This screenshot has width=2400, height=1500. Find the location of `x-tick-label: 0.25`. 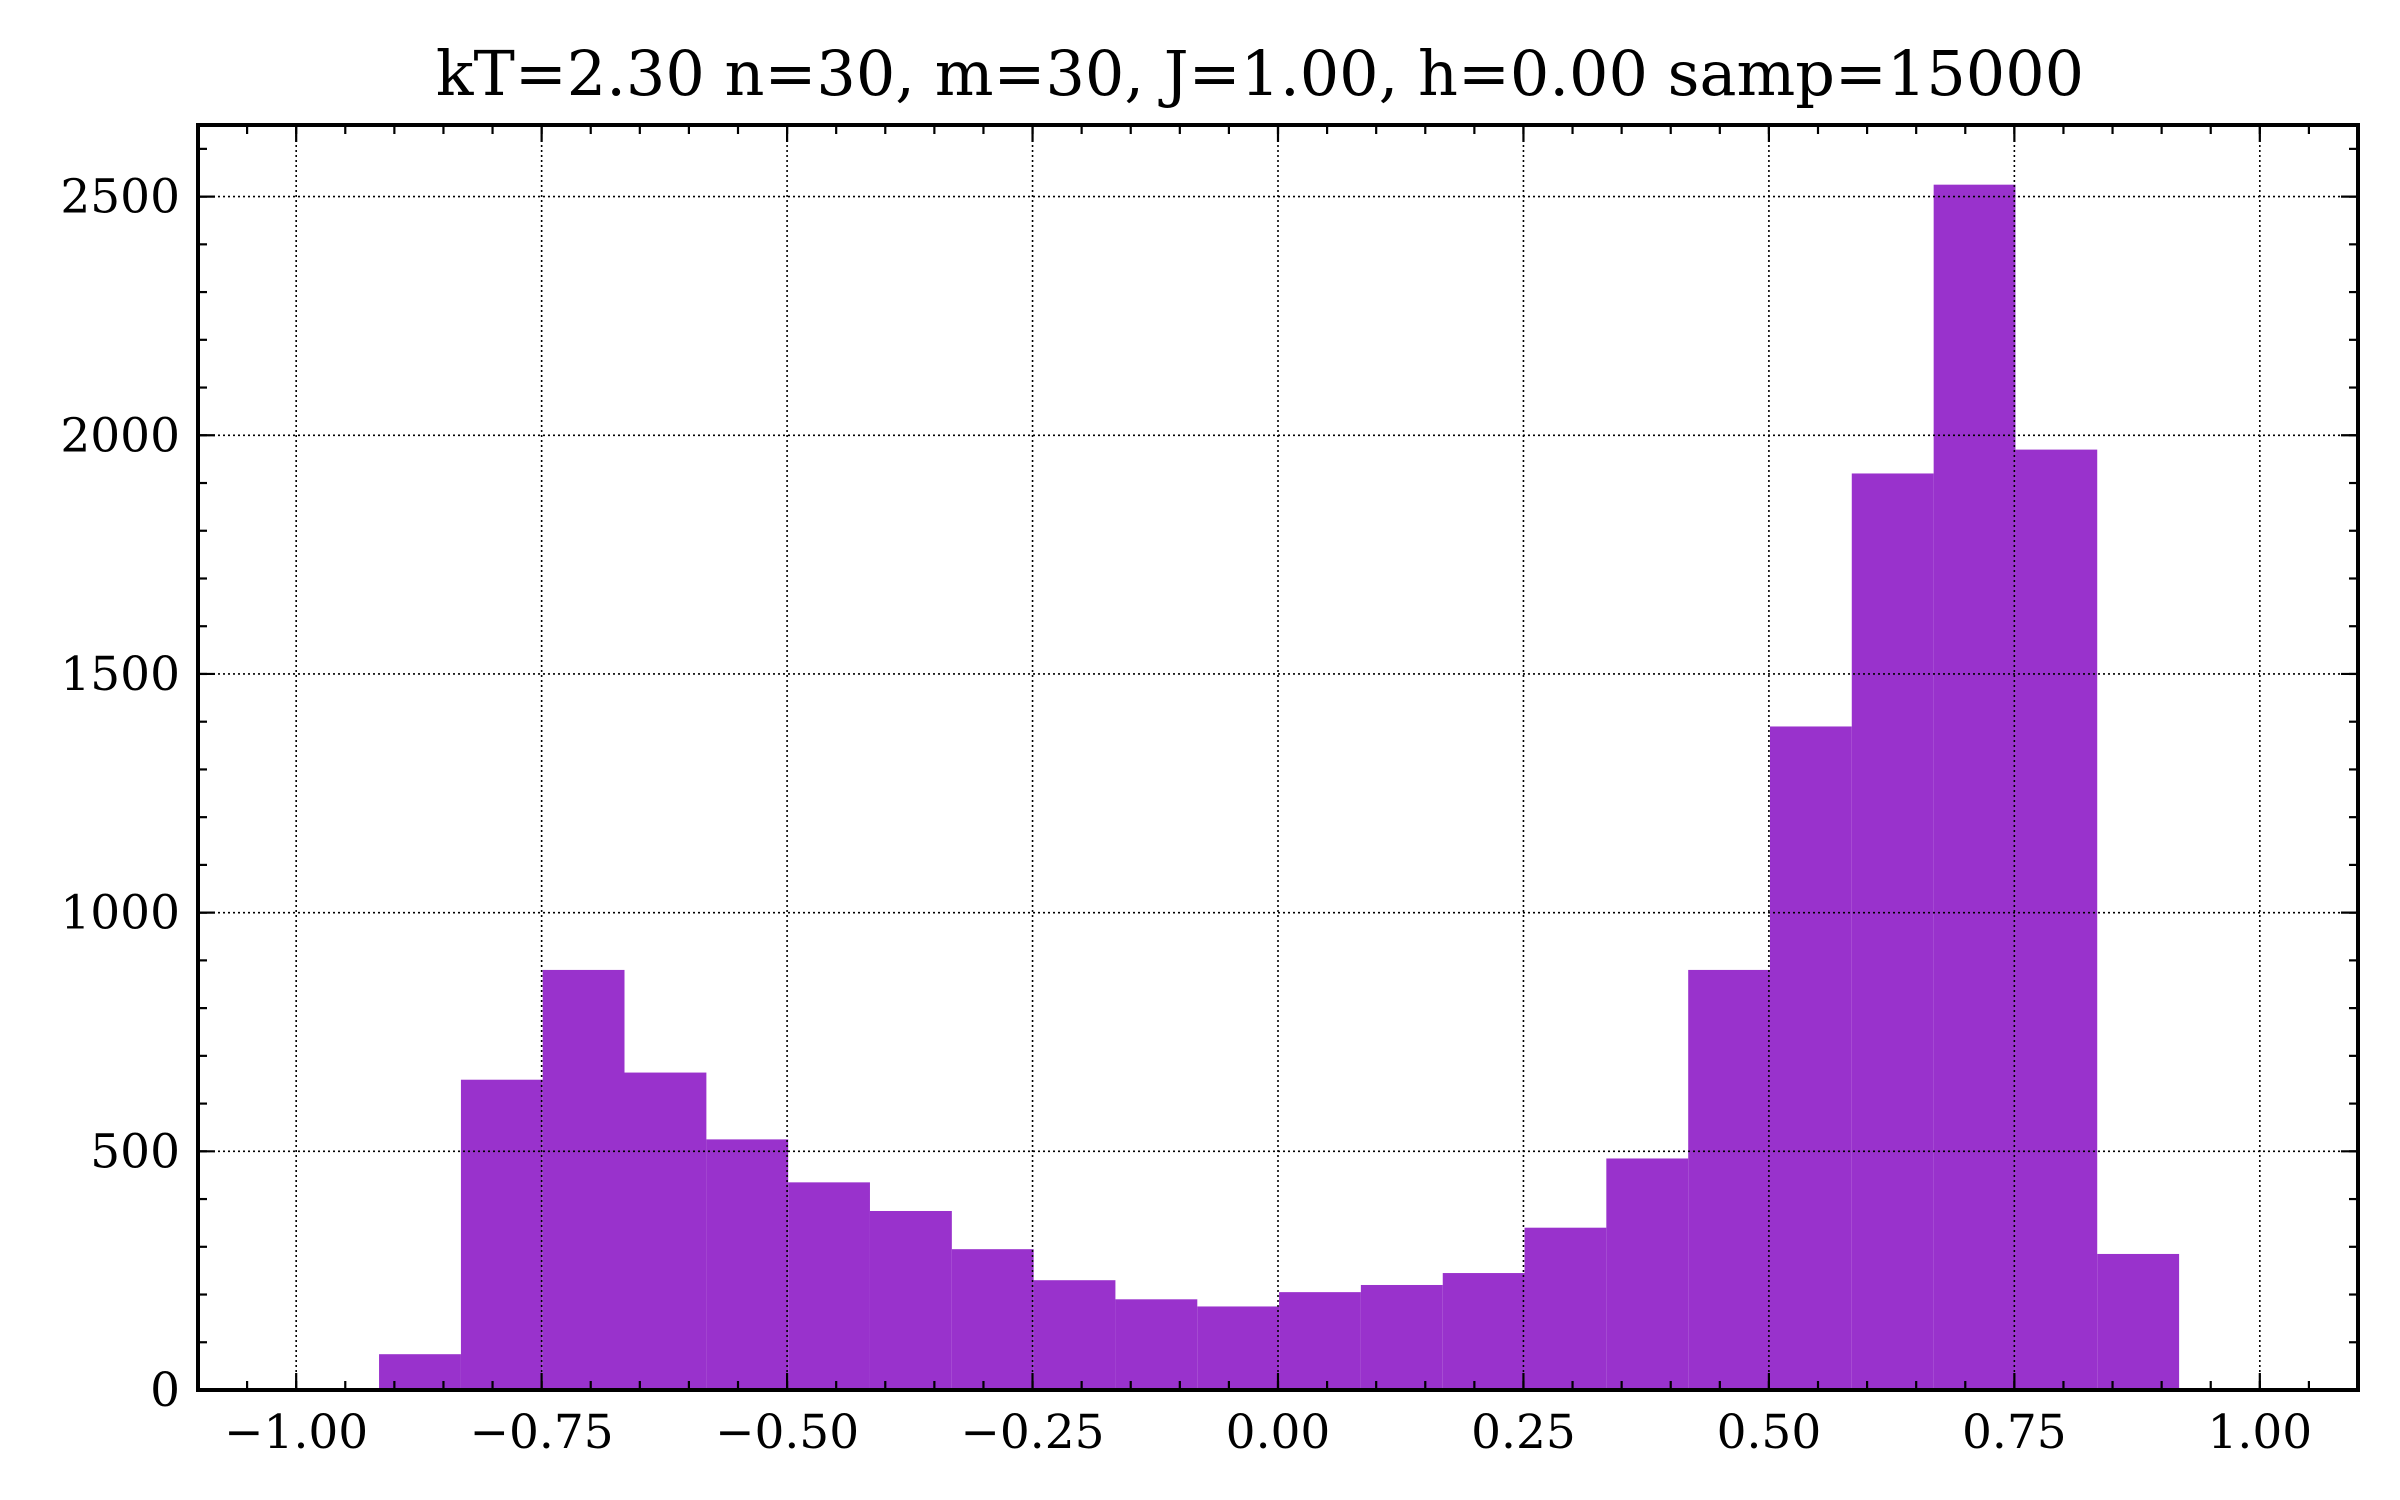

x-tick-label: 0.25 is located at coordinates (1523, 1432).